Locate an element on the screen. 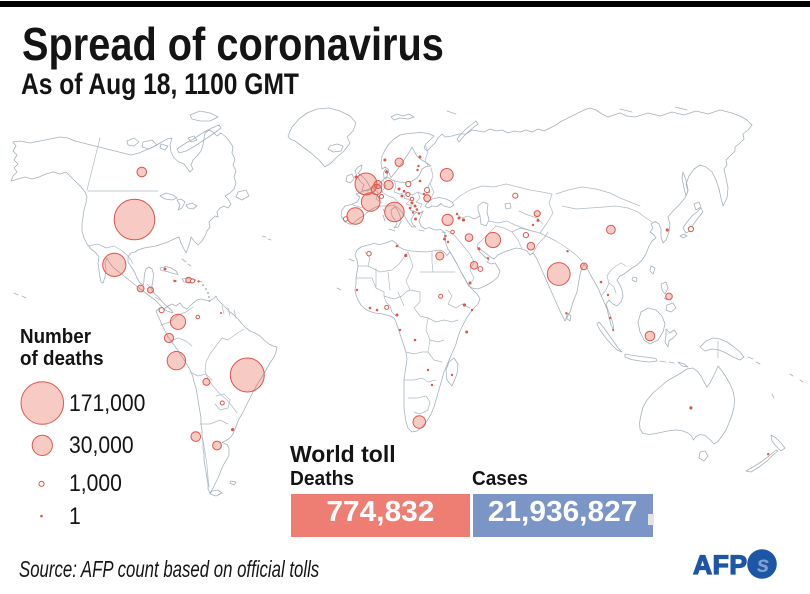 The height and width of the screenshot is (594, 810). svg-text: s is located at coordinates (763, 564).